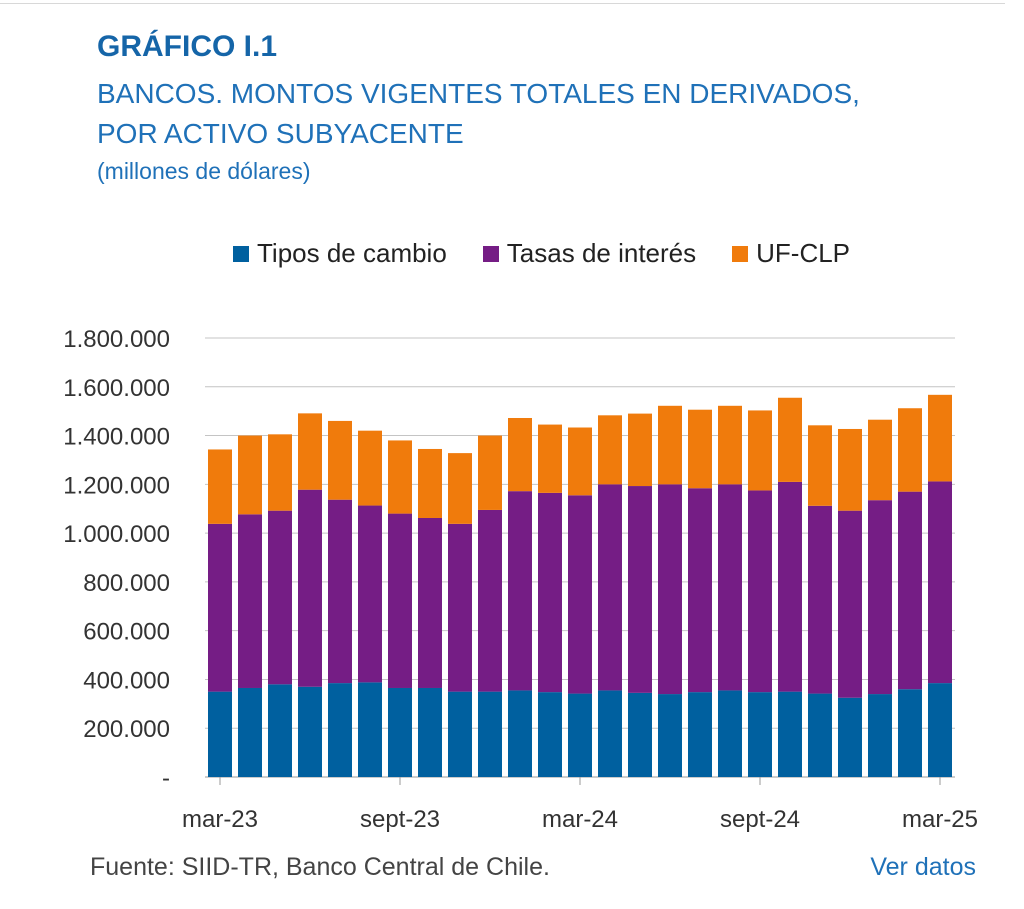 The height and width of the screenshot is (909, 1024). I want to click on legend-label-tipos-de-cambio: Tipos de cambio, so click(352, 253).